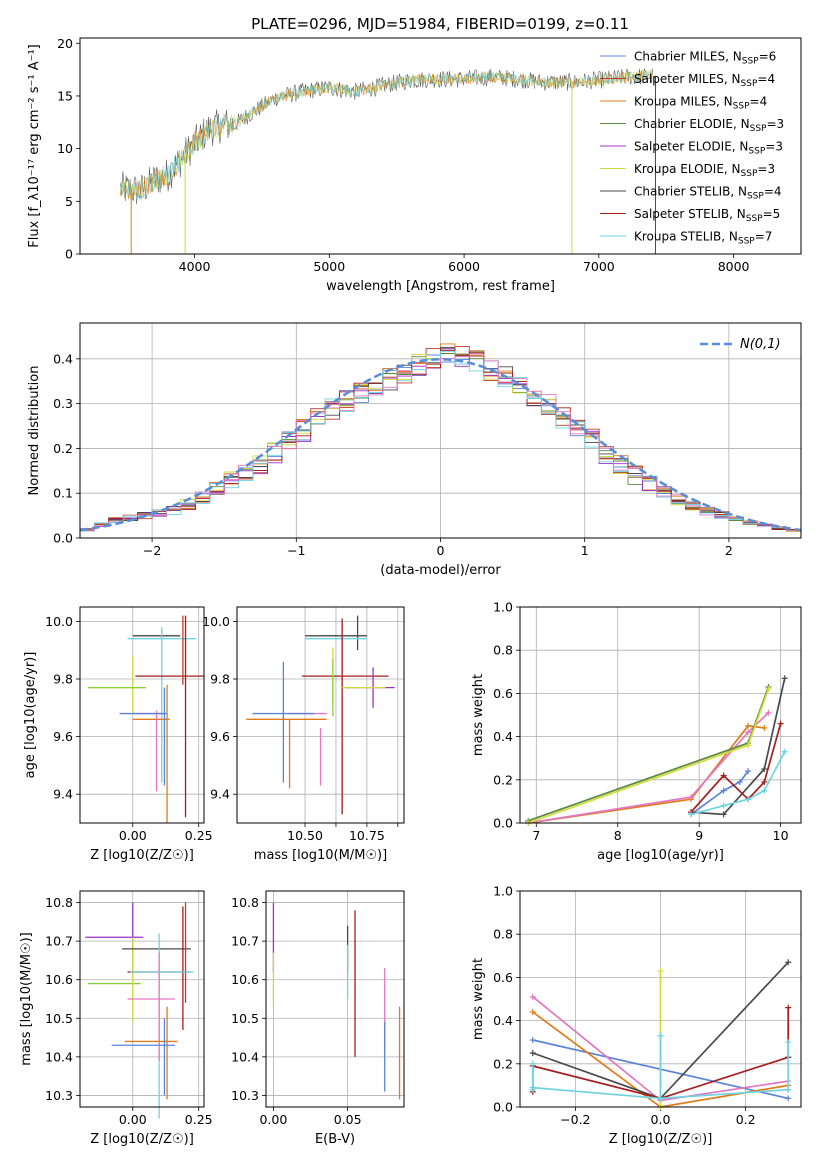  What do you see at coordinates (30, 715) in the screenshot?
I see `y-axis-label: age [log10(age/yr)]` at bounding box center [30, 715].